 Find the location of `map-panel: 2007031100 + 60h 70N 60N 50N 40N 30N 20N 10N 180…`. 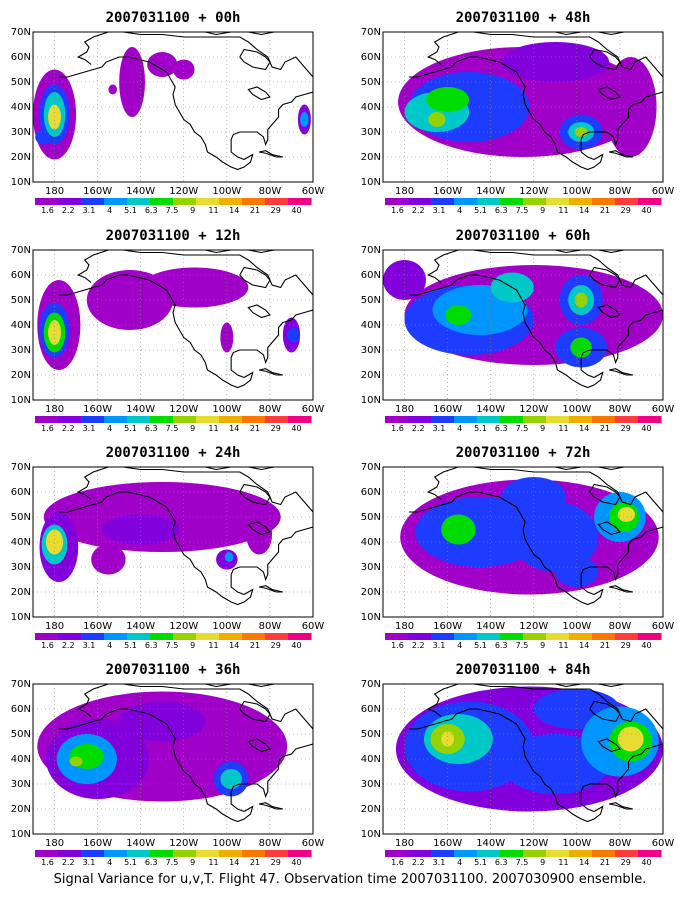

map-panel: 2007031100 + 60h 70N 60N 50N 40N 30N 20N 10N 180… is located at coordinates (518, 330).